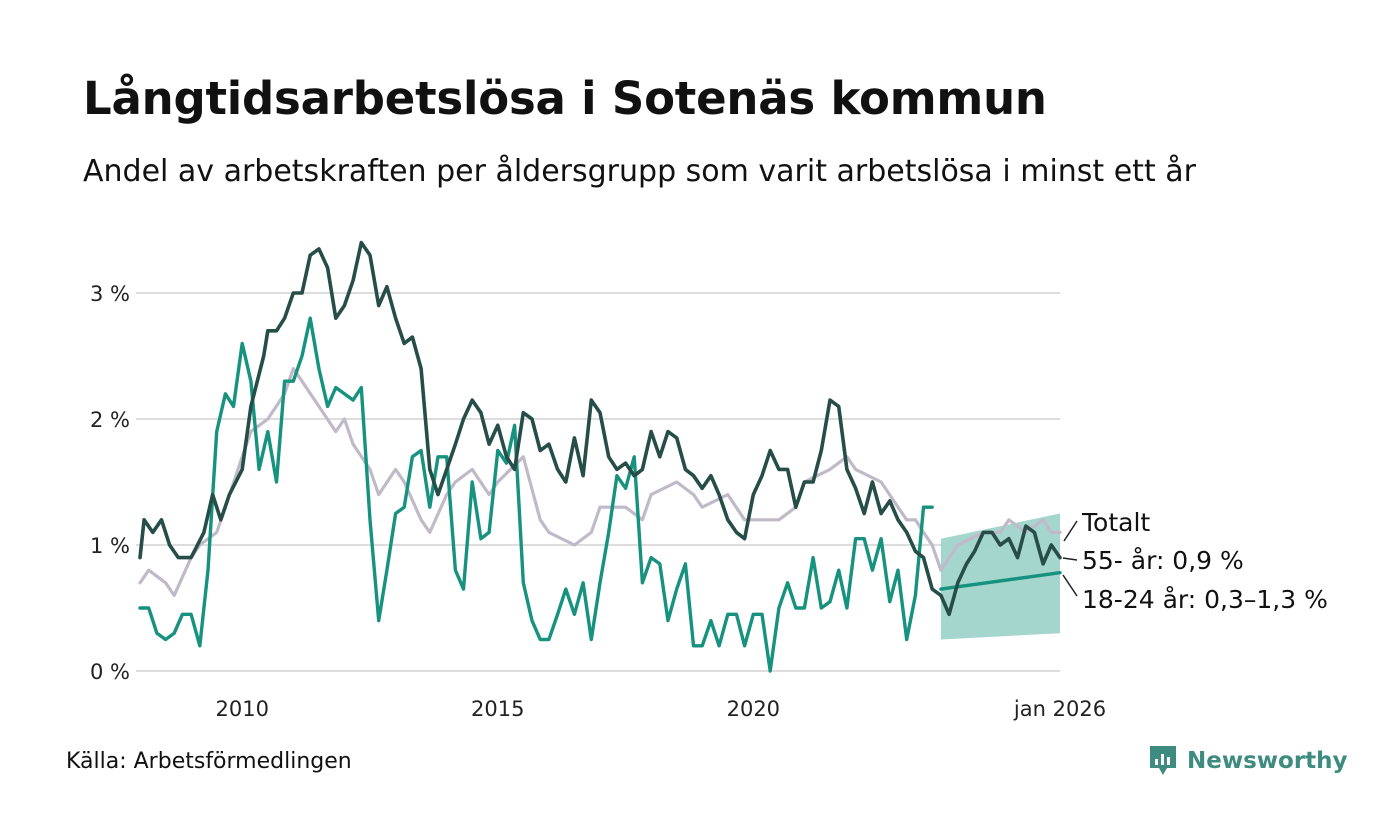 The height and width of the screenshot is (840, 1400). What do you see at coordinates (1070, 559) in the screenshot?
I see `end-label-55-leader` at bounding box center [1070, 559].